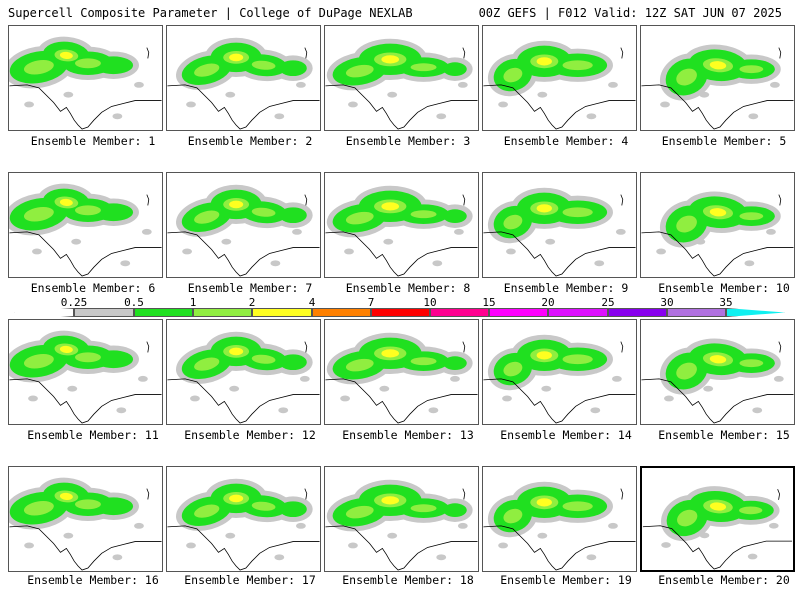 Image resolution: width=800 pixels, height=600 pixels. What do you see at coordinates (608, 302) in the screenshot?
I see `legend-label: 25` at bounding box center [608, 302].